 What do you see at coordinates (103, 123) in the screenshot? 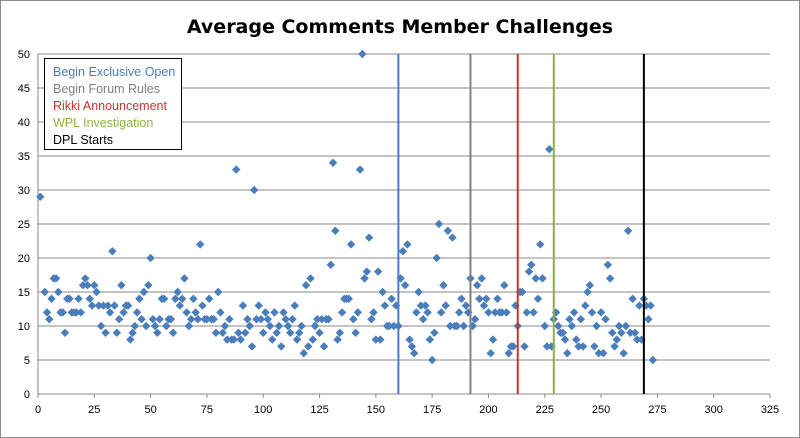
I see `legend-item: WPL Investigation` at bounding box center [103, 123].